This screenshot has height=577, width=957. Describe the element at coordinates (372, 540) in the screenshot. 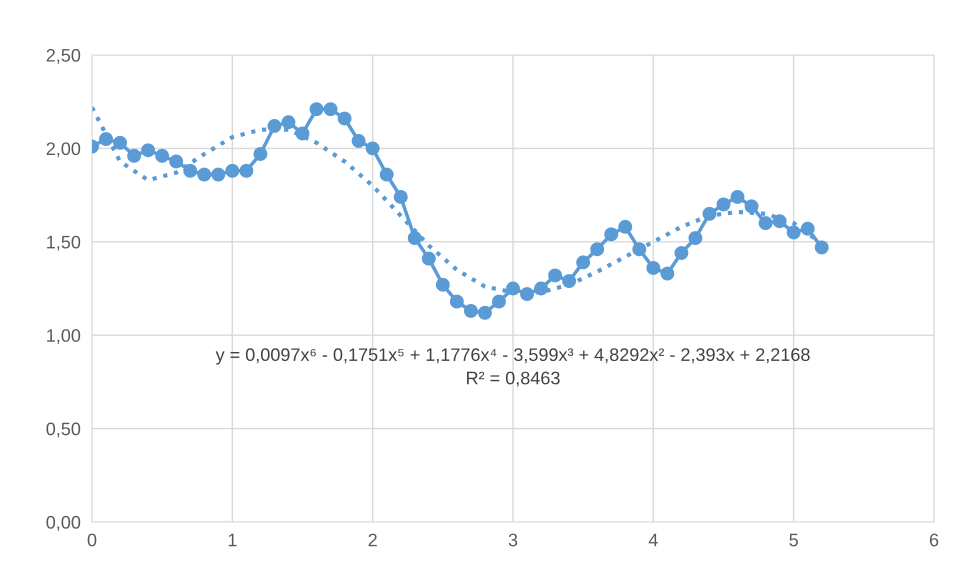

I see `x-tick-label: 2` at that location.